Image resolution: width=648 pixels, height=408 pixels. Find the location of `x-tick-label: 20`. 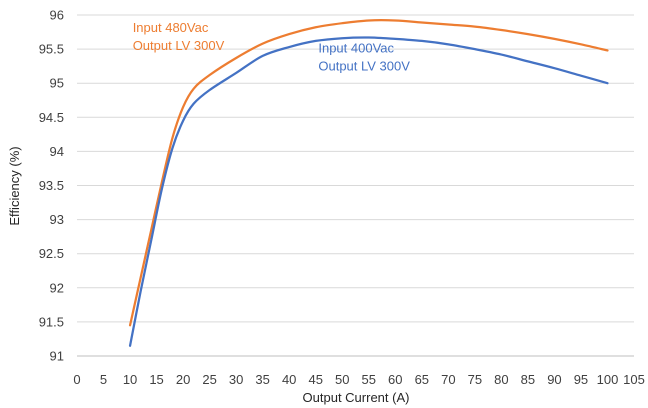

x-tick-label: 20 is located at coordinates (183, 379).